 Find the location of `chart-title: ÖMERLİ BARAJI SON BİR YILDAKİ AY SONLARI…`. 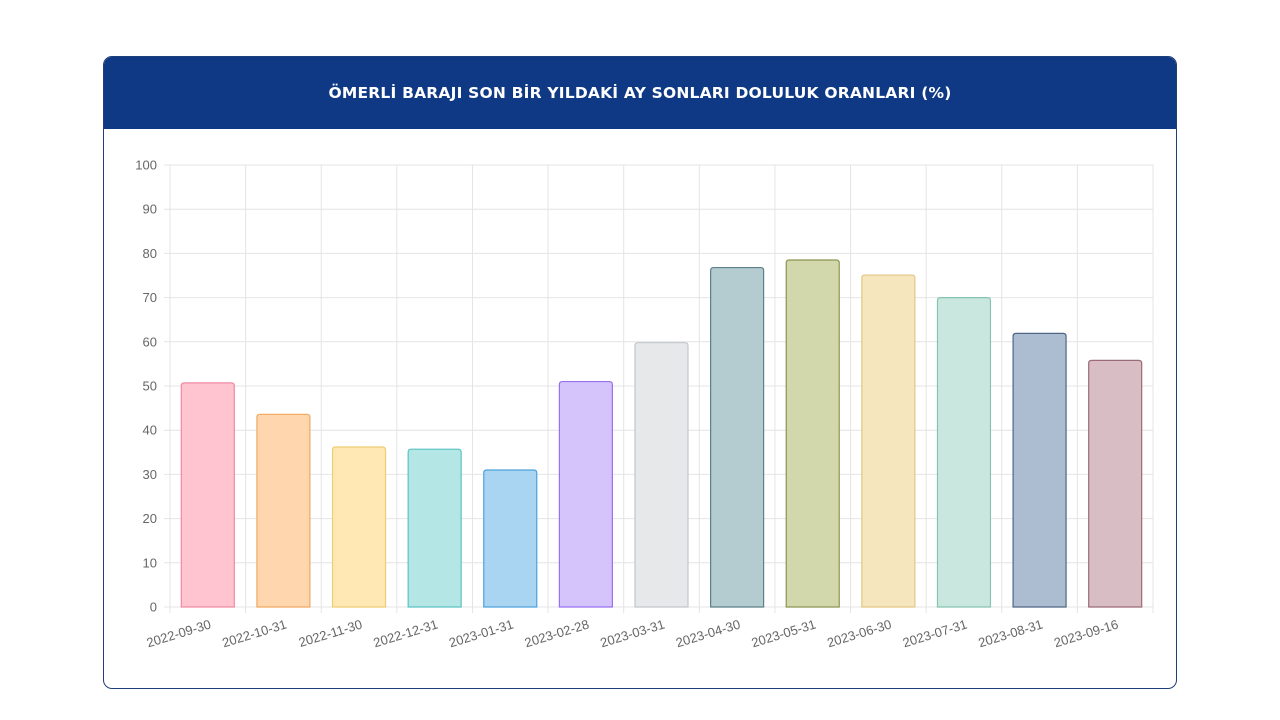

chart-title: ÖMERLİ BARAJI SON BİR YILDAKİ AY SONLARI… is located at coordinates (640, 93).